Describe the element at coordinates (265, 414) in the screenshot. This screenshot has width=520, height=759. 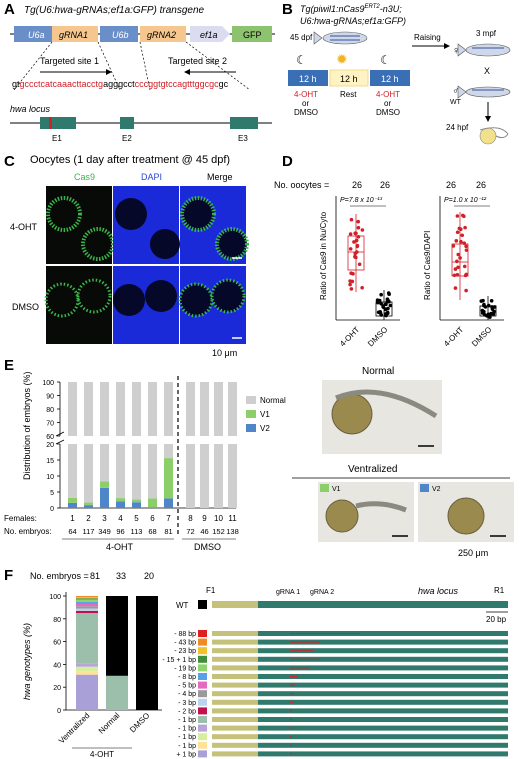
I see `svg-text: V1` at that location.